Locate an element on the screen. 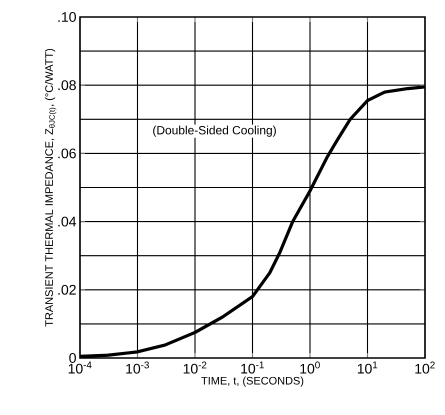 This screenshot has width=445, height=415. x-tick-label: 10$^{-3}$ is located at coordinates (137, 368).